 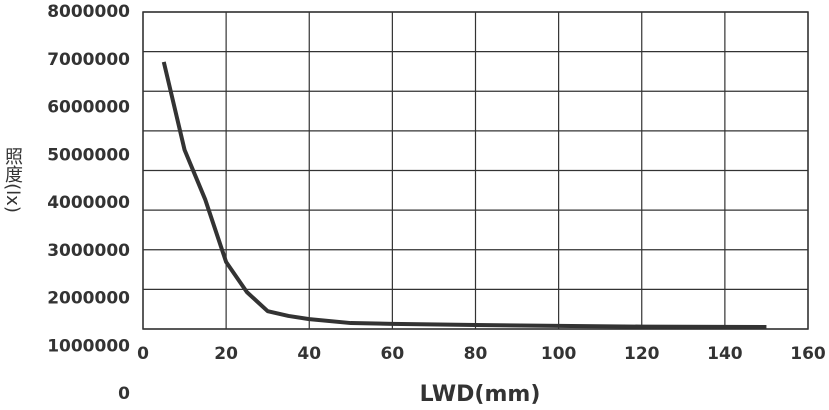 I want to click on y-tick-label: 2000000, so click(x=88, y=299).